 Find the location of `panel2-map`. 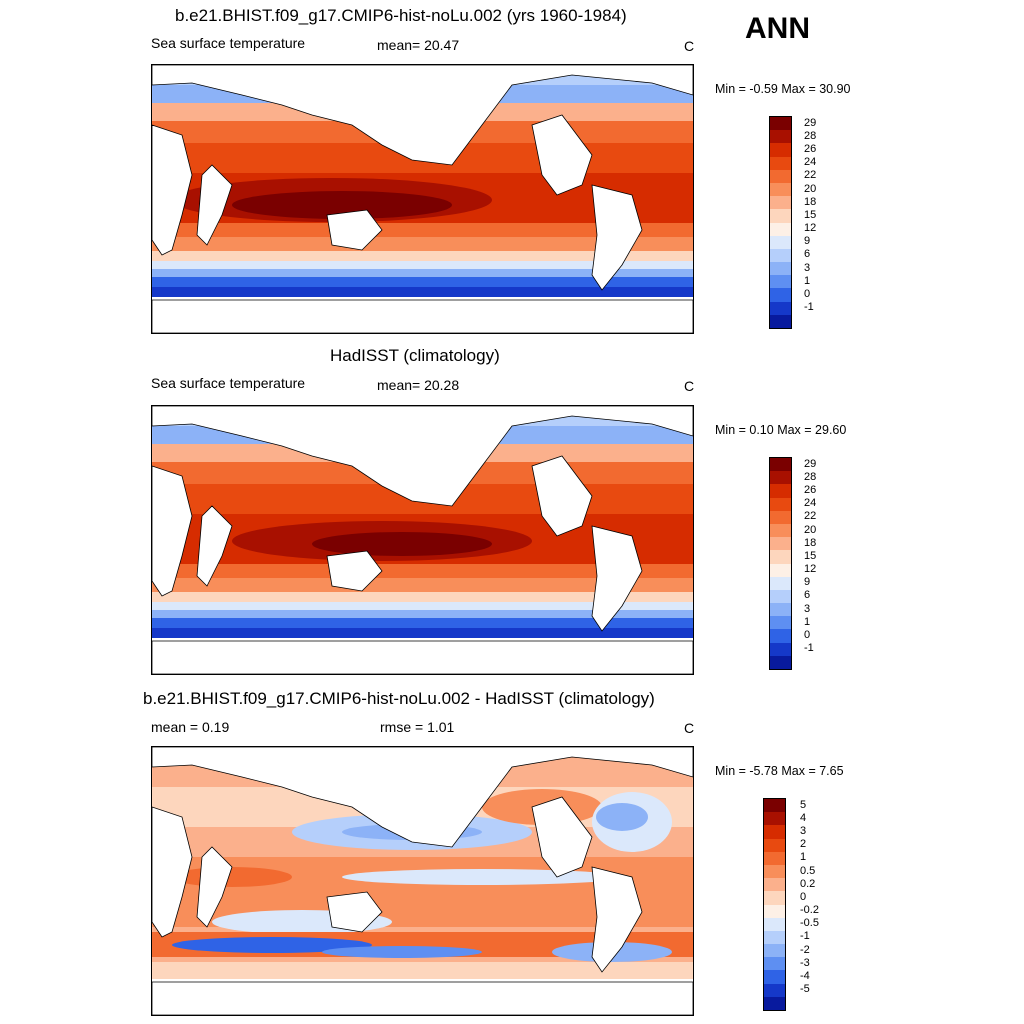

panel2-map is located at coordinates (422, 540).